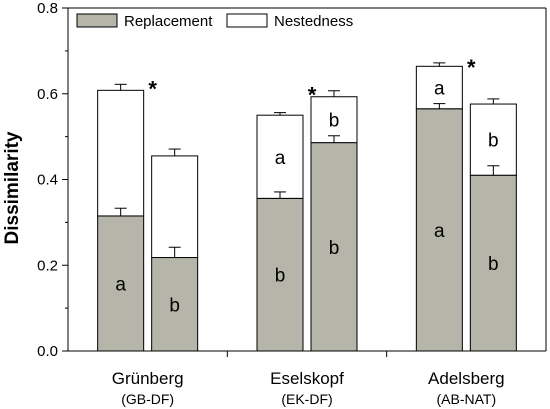 The width and height of the screenshot is (550, 409). Describe the element at coordinates (313, 21) in the screenshot. I see `legend-label-nestedness: Nestedness` at that location.